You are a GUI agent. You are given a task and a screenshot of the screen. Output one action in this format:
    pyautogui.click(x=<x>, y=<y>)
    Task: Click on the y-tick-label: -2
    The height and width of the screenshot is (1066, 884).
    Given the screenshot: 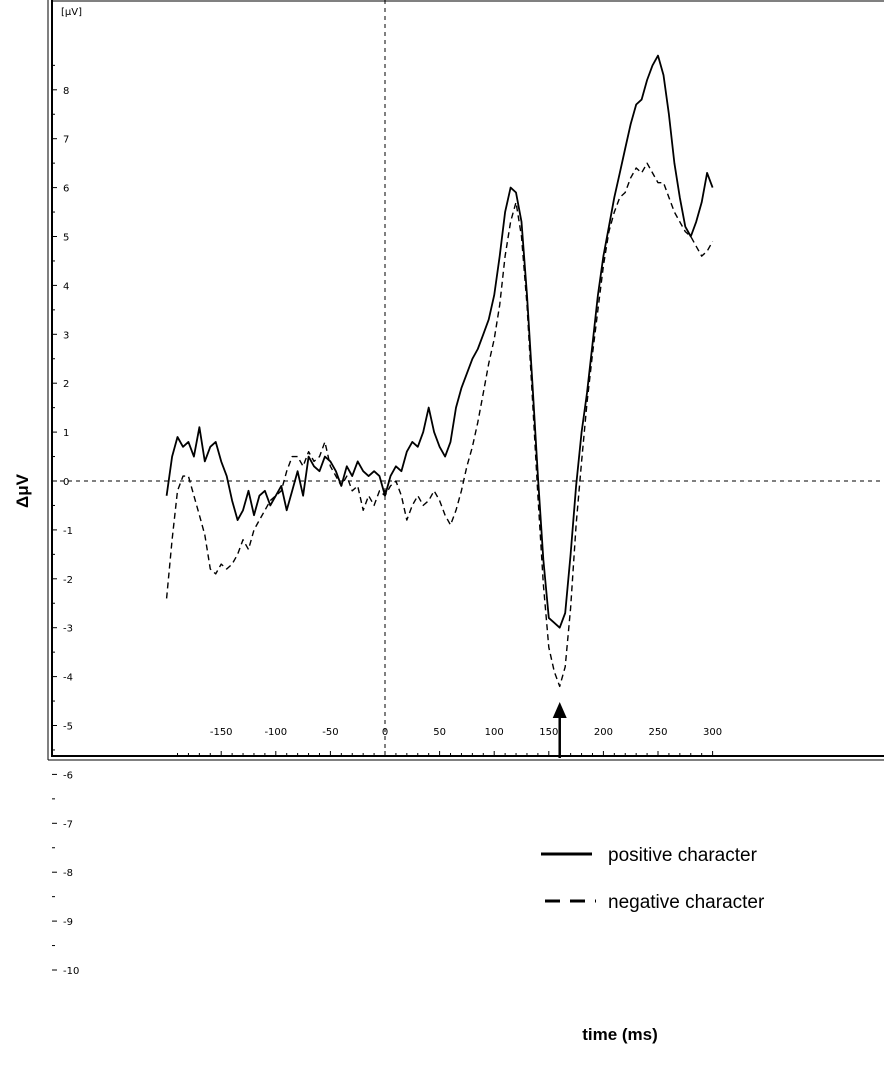 What is the action you would take?
    pyautogui.click(x=68, y=580)
    